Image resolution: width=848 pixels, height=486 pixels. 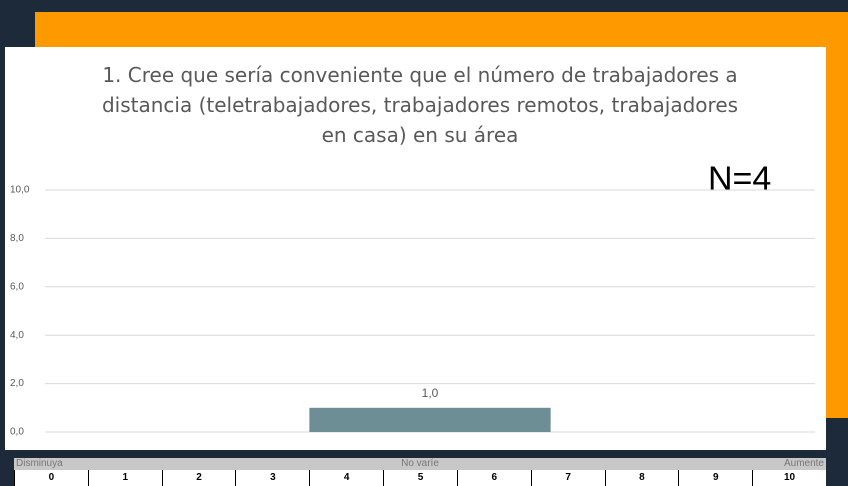 I want to click on scale-numbers: 0 1 2 3 4 5 6 7 8 9 10, so click(x=420, y=478).